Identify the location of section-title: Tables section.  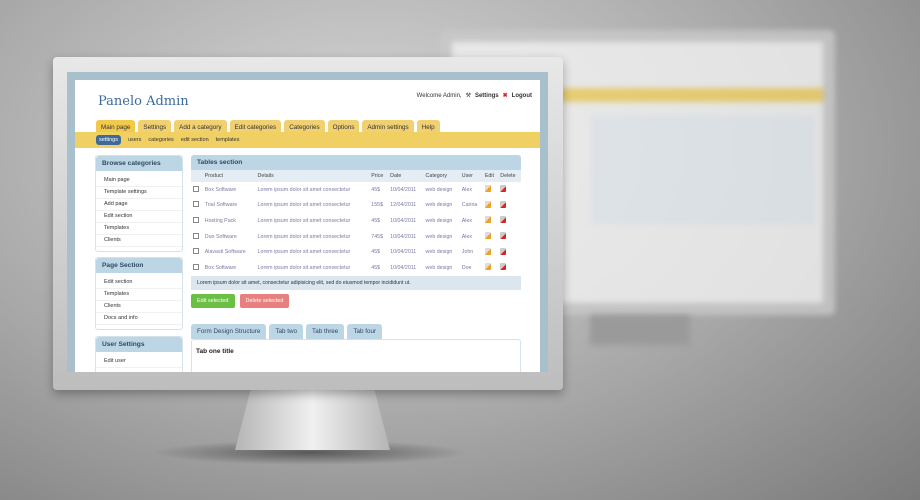
(356, 162).